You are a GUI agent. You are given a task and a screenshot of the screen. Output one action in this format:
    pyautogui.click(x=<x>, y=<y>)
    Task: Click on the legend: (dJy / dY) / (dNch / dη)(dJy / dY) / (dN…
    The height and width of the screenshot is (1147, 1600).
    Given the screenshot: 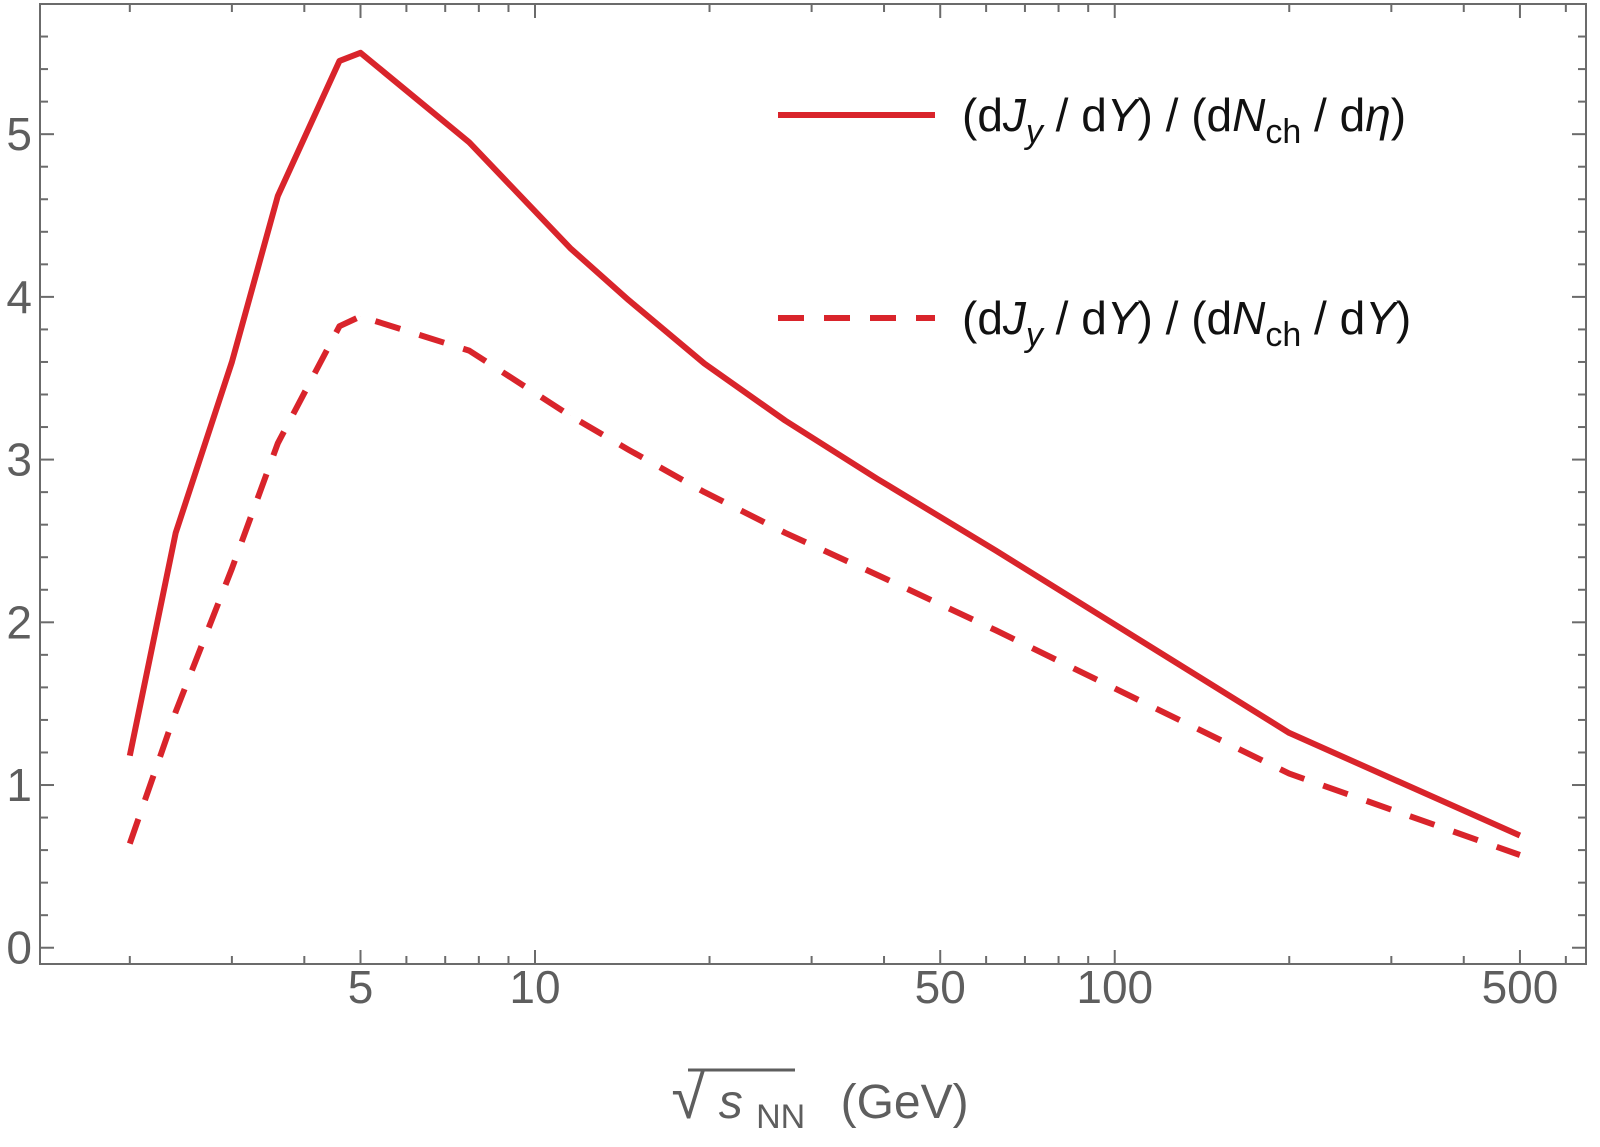 What is the action you would take?
    pyautogui.click(x=1094, y=221)
    